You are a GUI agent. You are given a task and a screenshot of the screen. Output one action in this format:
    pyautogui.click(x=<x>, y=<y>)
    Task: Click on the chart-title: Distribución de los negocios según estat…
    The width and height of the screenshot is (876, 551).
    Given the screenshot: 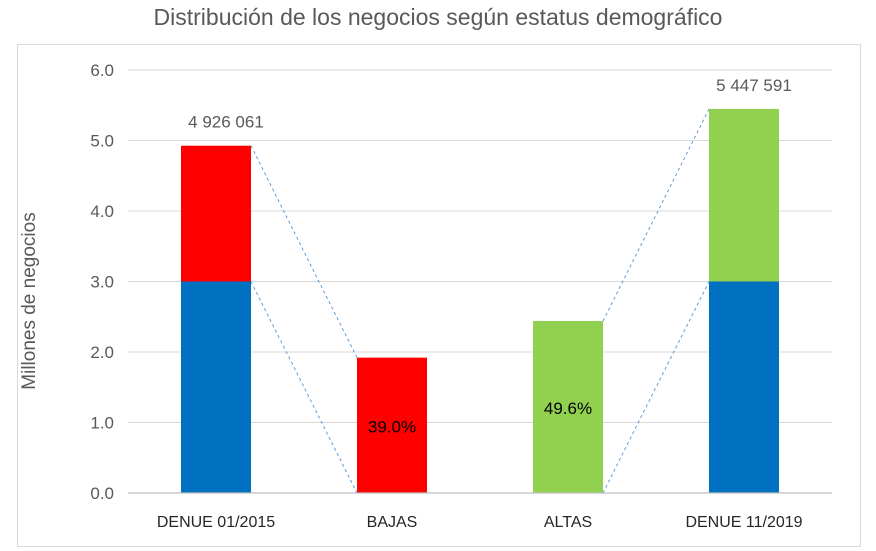 What is the action you would take?
    pyautogui.click(x=438, y=17)
    